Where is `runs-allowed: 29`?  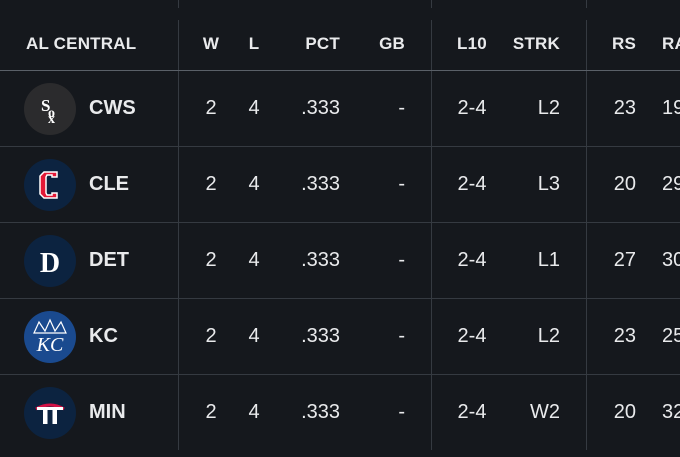 runs-allowed: 29 is located at coordinates (671, 184).